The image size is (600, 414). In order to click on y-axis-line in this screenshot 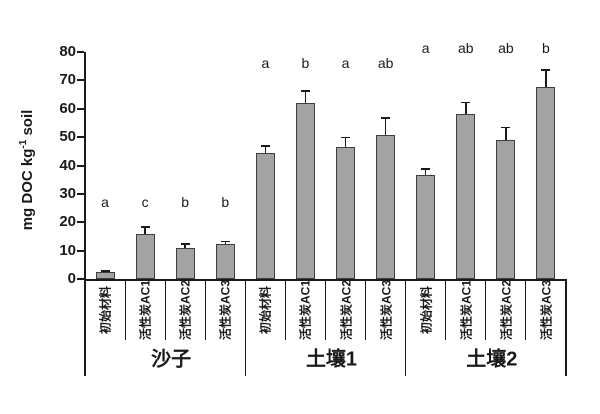, I will do `click(84, 214)`.